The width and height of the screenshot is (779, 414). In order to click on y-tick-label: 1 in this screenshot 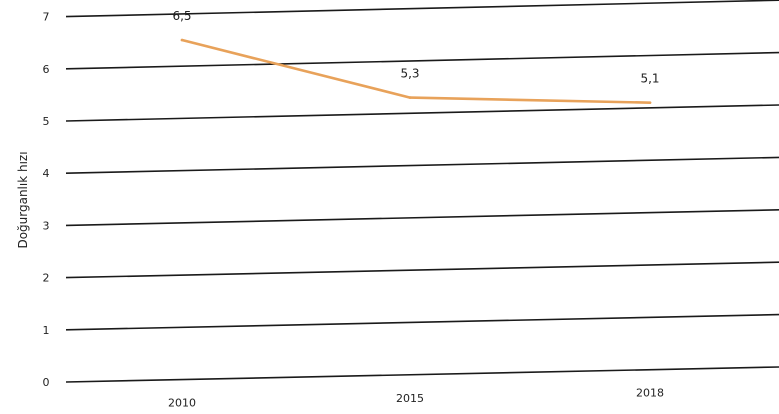, I will do `click(46, 330)`.